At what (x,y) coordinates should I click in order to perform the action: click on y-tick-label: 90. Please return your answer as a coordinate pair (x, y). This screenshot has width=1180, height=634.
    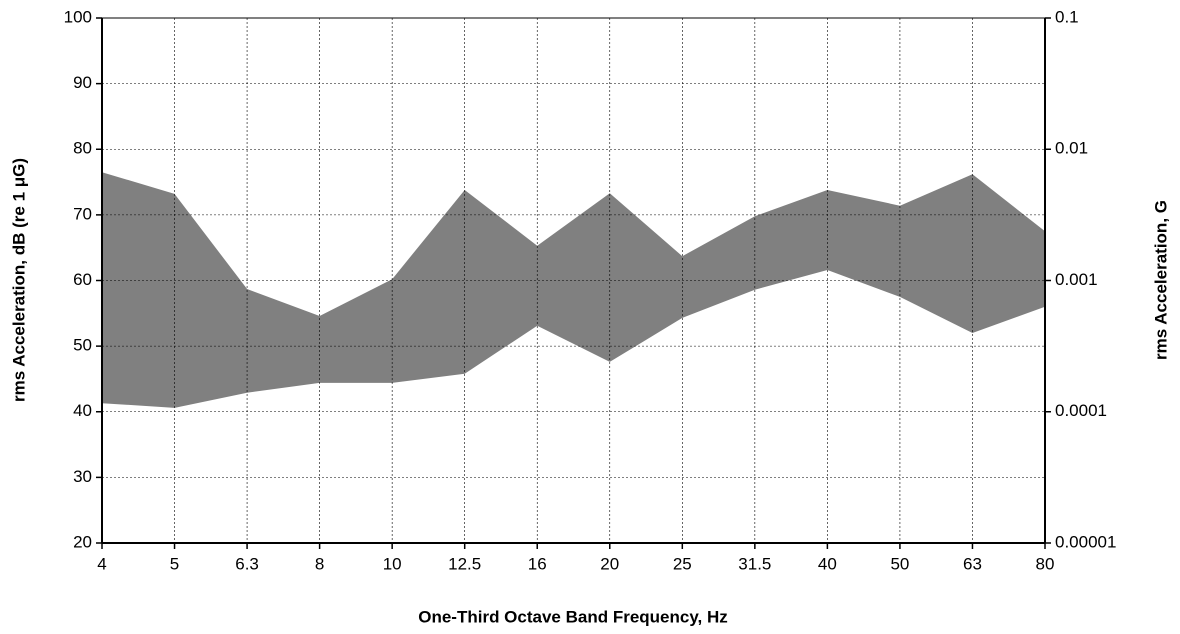
    Looking at the image, I should click on (82, 82).